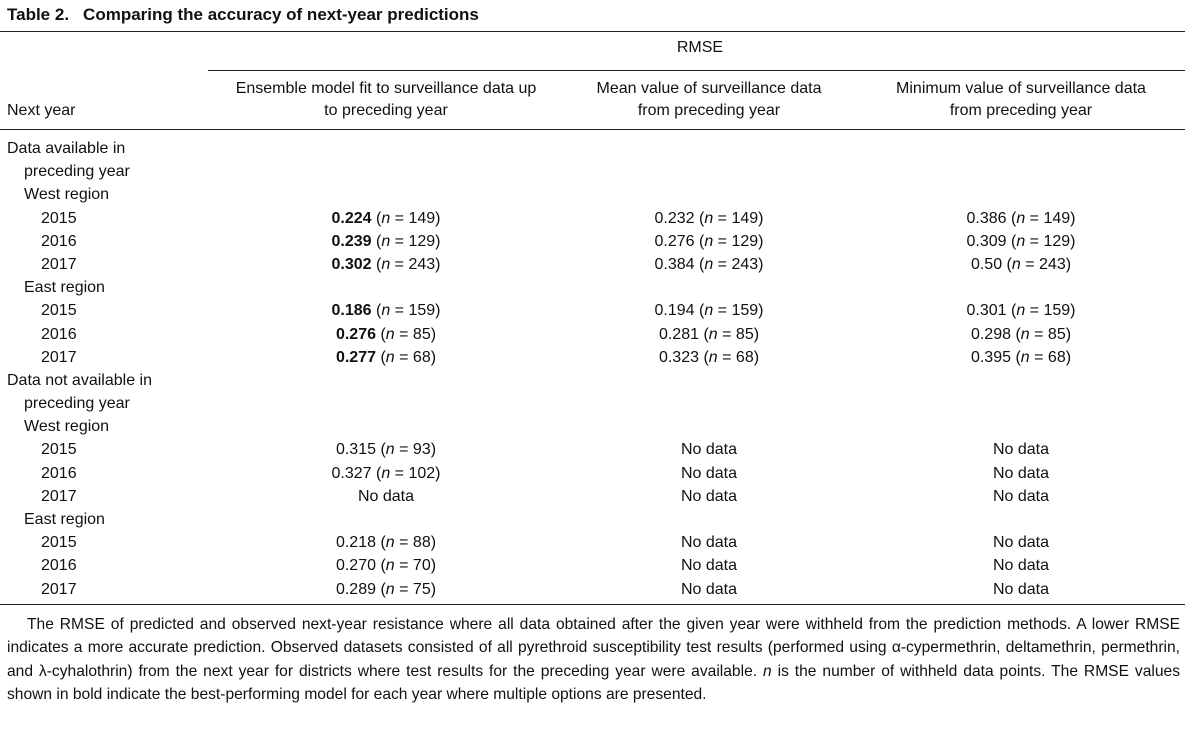 This screenshot has width=1200, height=749. Describe the element at coordinates (421, 543) in the screenshot. I see `n-count: 88` at that location.